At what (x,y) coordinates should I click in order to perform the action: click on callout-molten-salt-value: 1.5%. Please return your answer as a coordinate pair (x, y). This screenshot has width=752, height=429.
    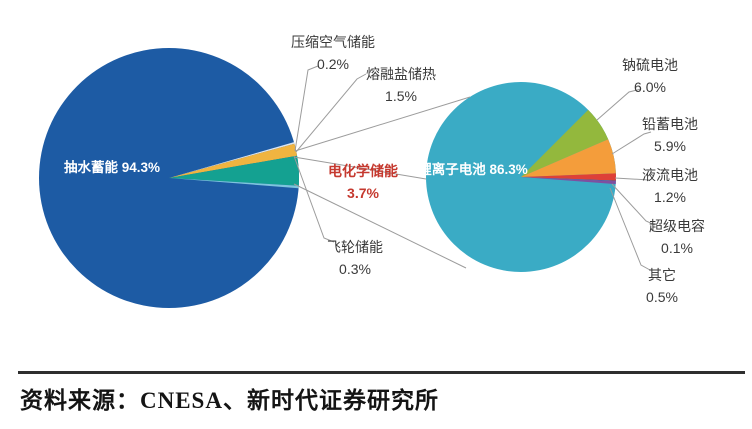
    Looking at the image, I should click on (401, 96).